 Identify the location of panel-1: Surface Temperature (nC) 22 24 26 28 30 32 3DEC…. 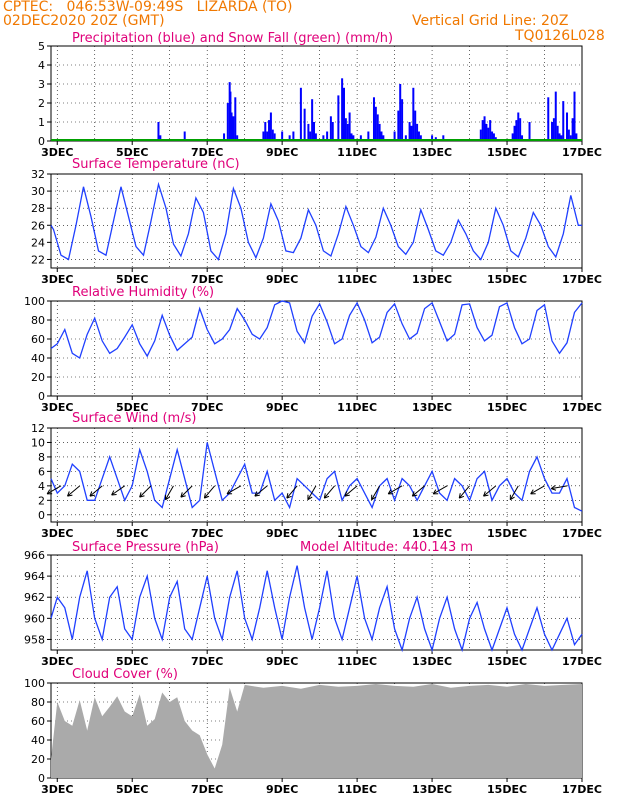
(316, 221).